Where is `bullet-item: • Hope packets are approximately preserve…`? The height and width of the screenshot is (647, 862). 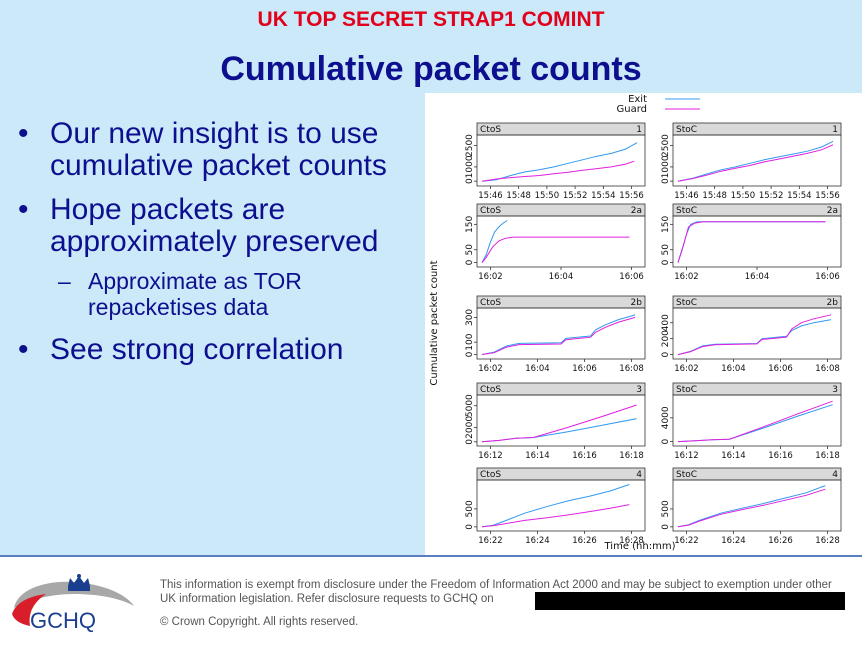 bullet-item: • Hope packets are approximately preserve… is located at coordinates (198, 225).